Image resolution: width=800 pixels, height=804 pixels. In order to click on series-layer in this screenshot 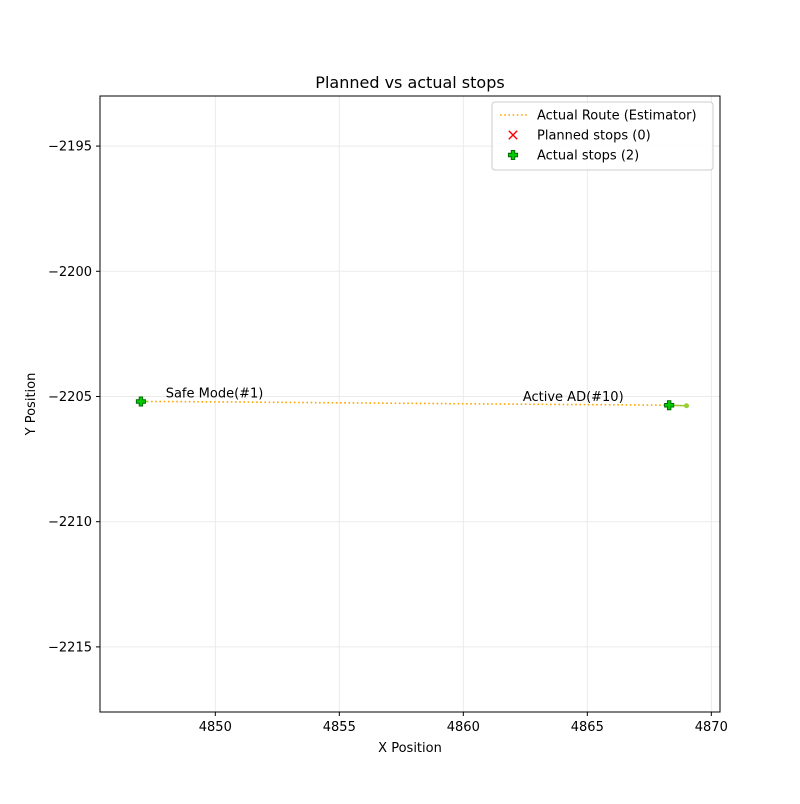, I will do `click(412, 403)`.